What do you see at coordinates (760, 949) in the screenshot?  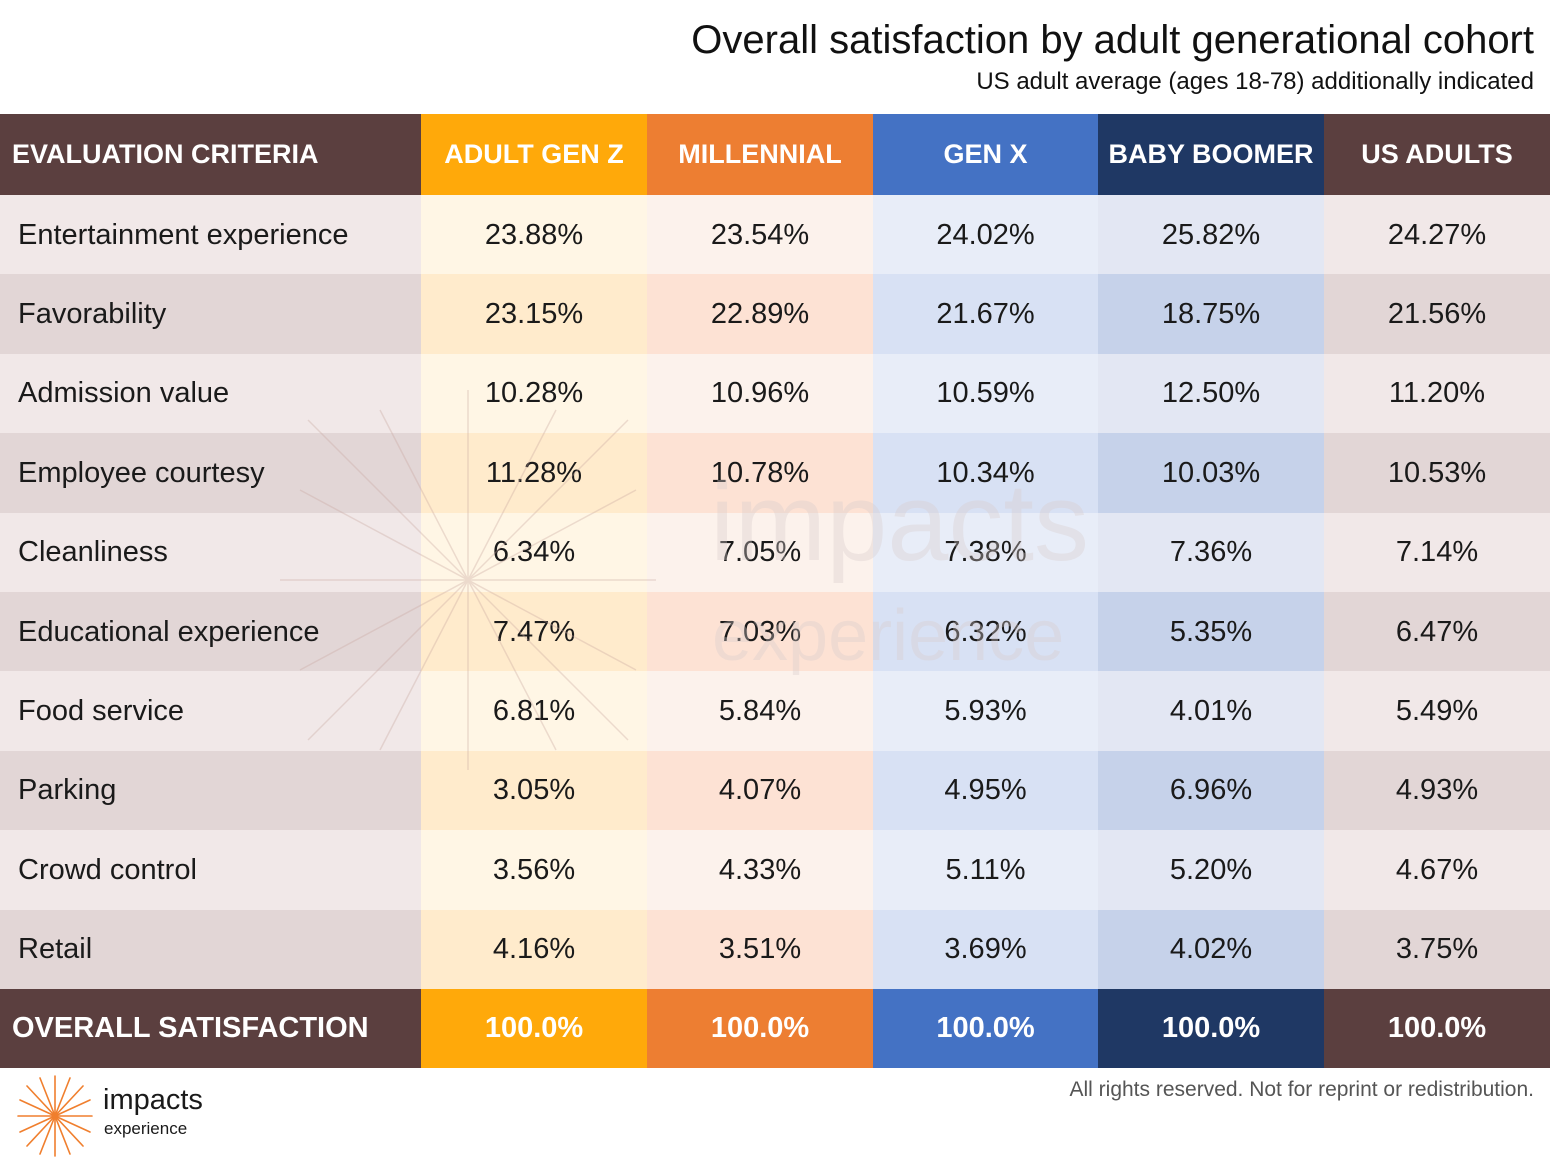 I see `table-cell-millennial: 3.51%` at bounding box center [760, 949].